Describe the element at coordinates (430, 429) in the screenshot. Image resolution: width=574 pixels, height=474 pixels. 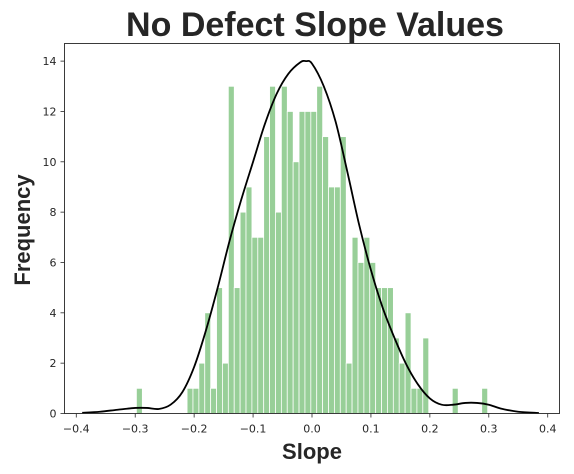
I see `x-tick-label: 0.2` at that location.